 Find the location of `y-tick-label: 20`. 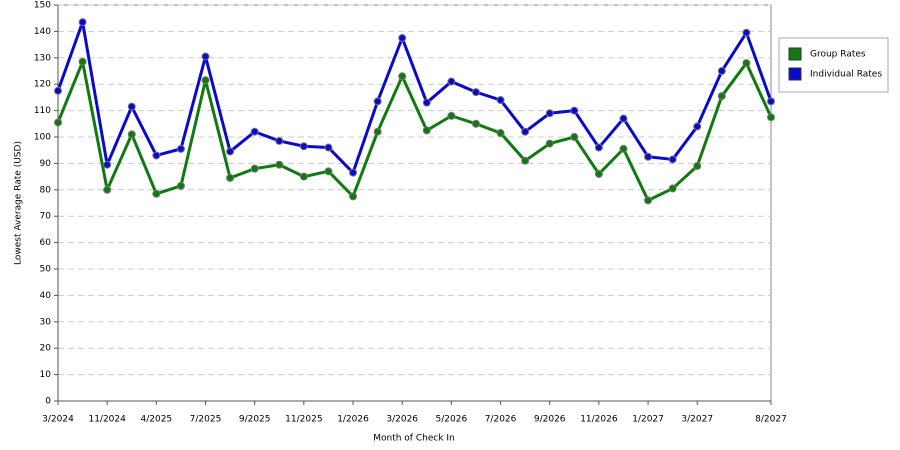

y-tick-label: 20 is located at coordinates (46, 349).